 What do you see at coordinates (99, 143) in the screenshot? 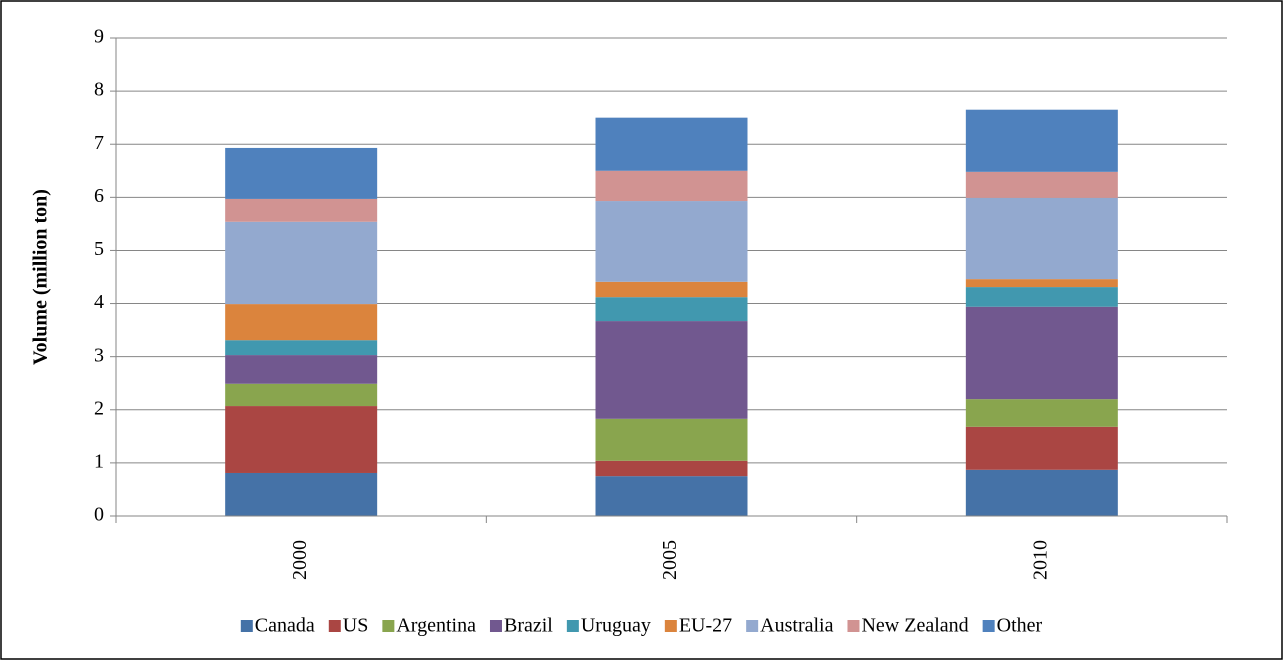
I see `y-tick-label: 7` at bounding box center [99, 143].